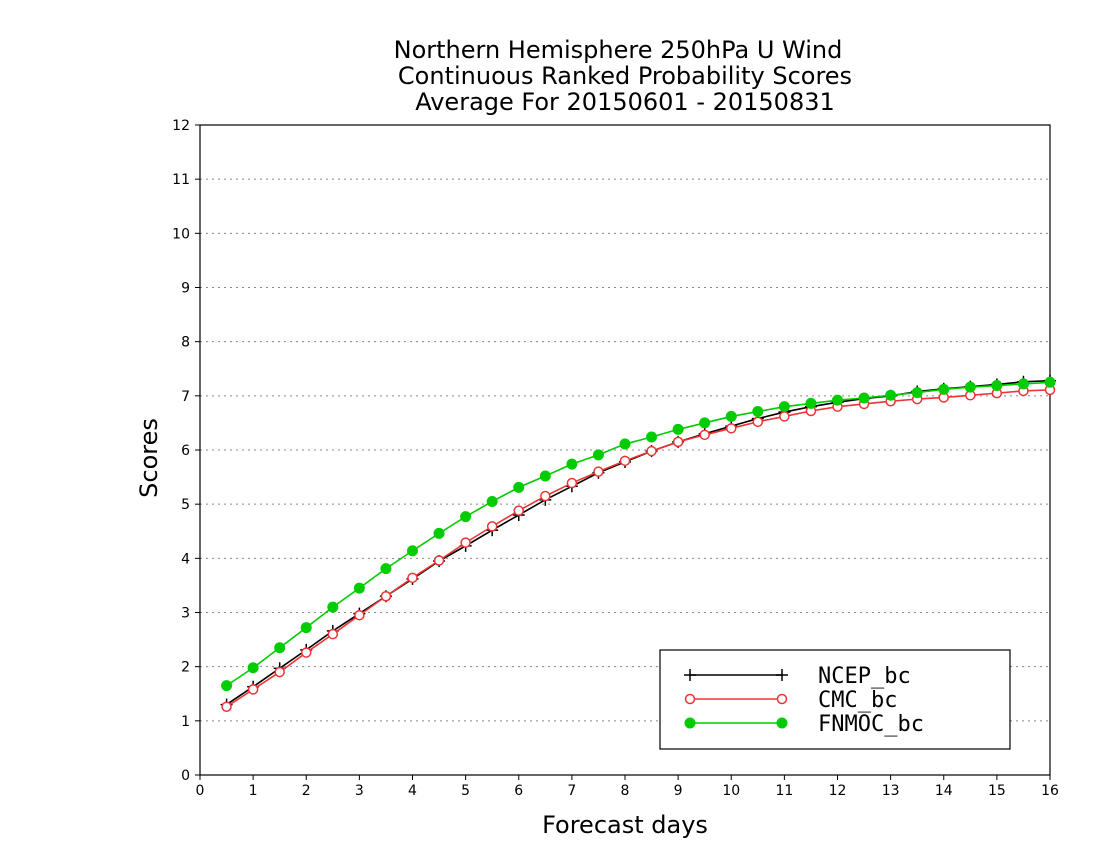 The width and height of the screenshot is (1100, 850). What do you see at coordinates (185, 289) in the screenshot?
I see `y-tick-label-9: 9` at bounding box center [185, 289].